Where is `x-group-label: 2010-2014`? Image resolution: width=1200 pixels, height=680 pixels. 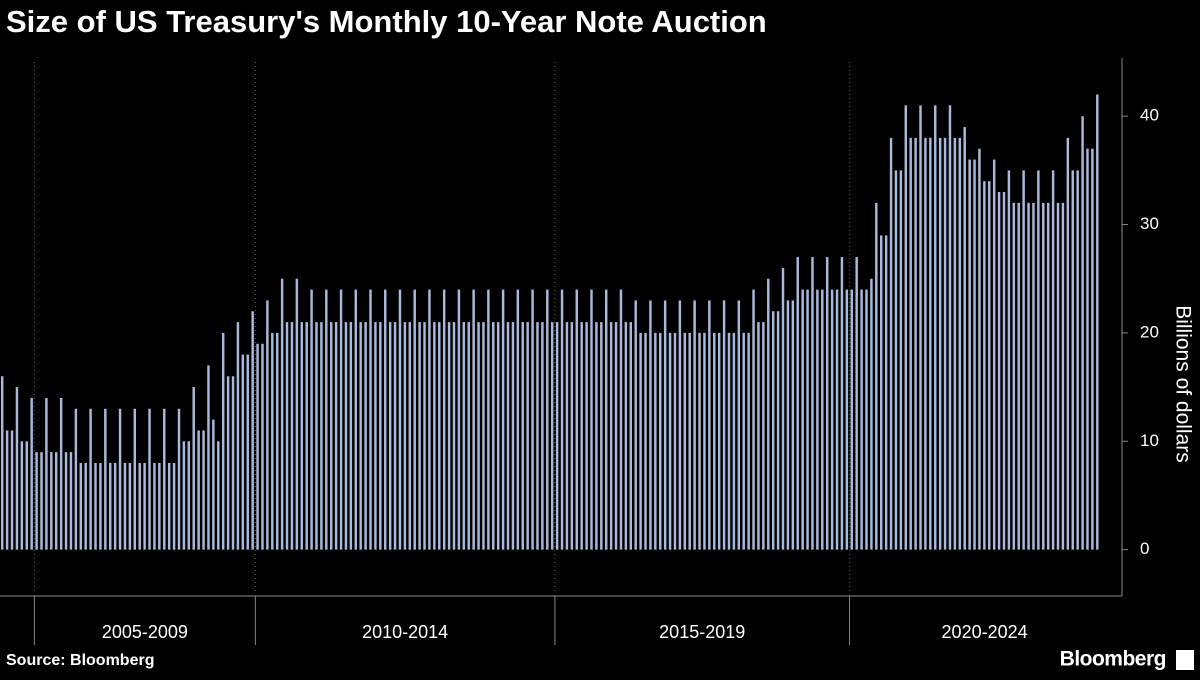
x-group-label: 2010-2014 is located at coordinates (405, 632).